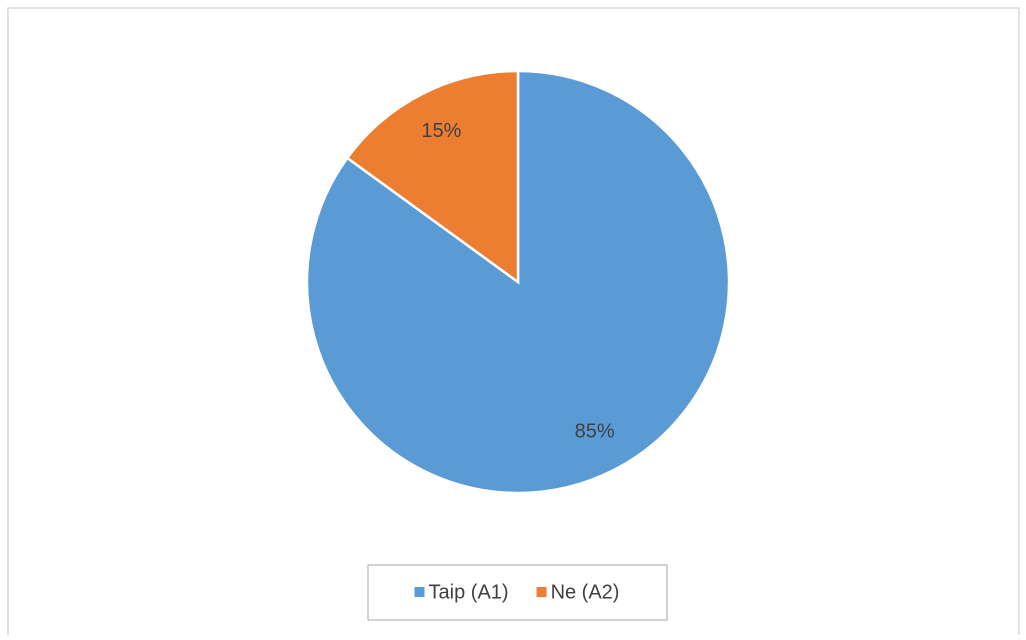 Image resolution: width=1026 pixels, height=640 pixels. What do you see at coordinates (469, 592) in the screenshot?
I see `legend-label: Taip (A1)` at bounding box center [469, 592].